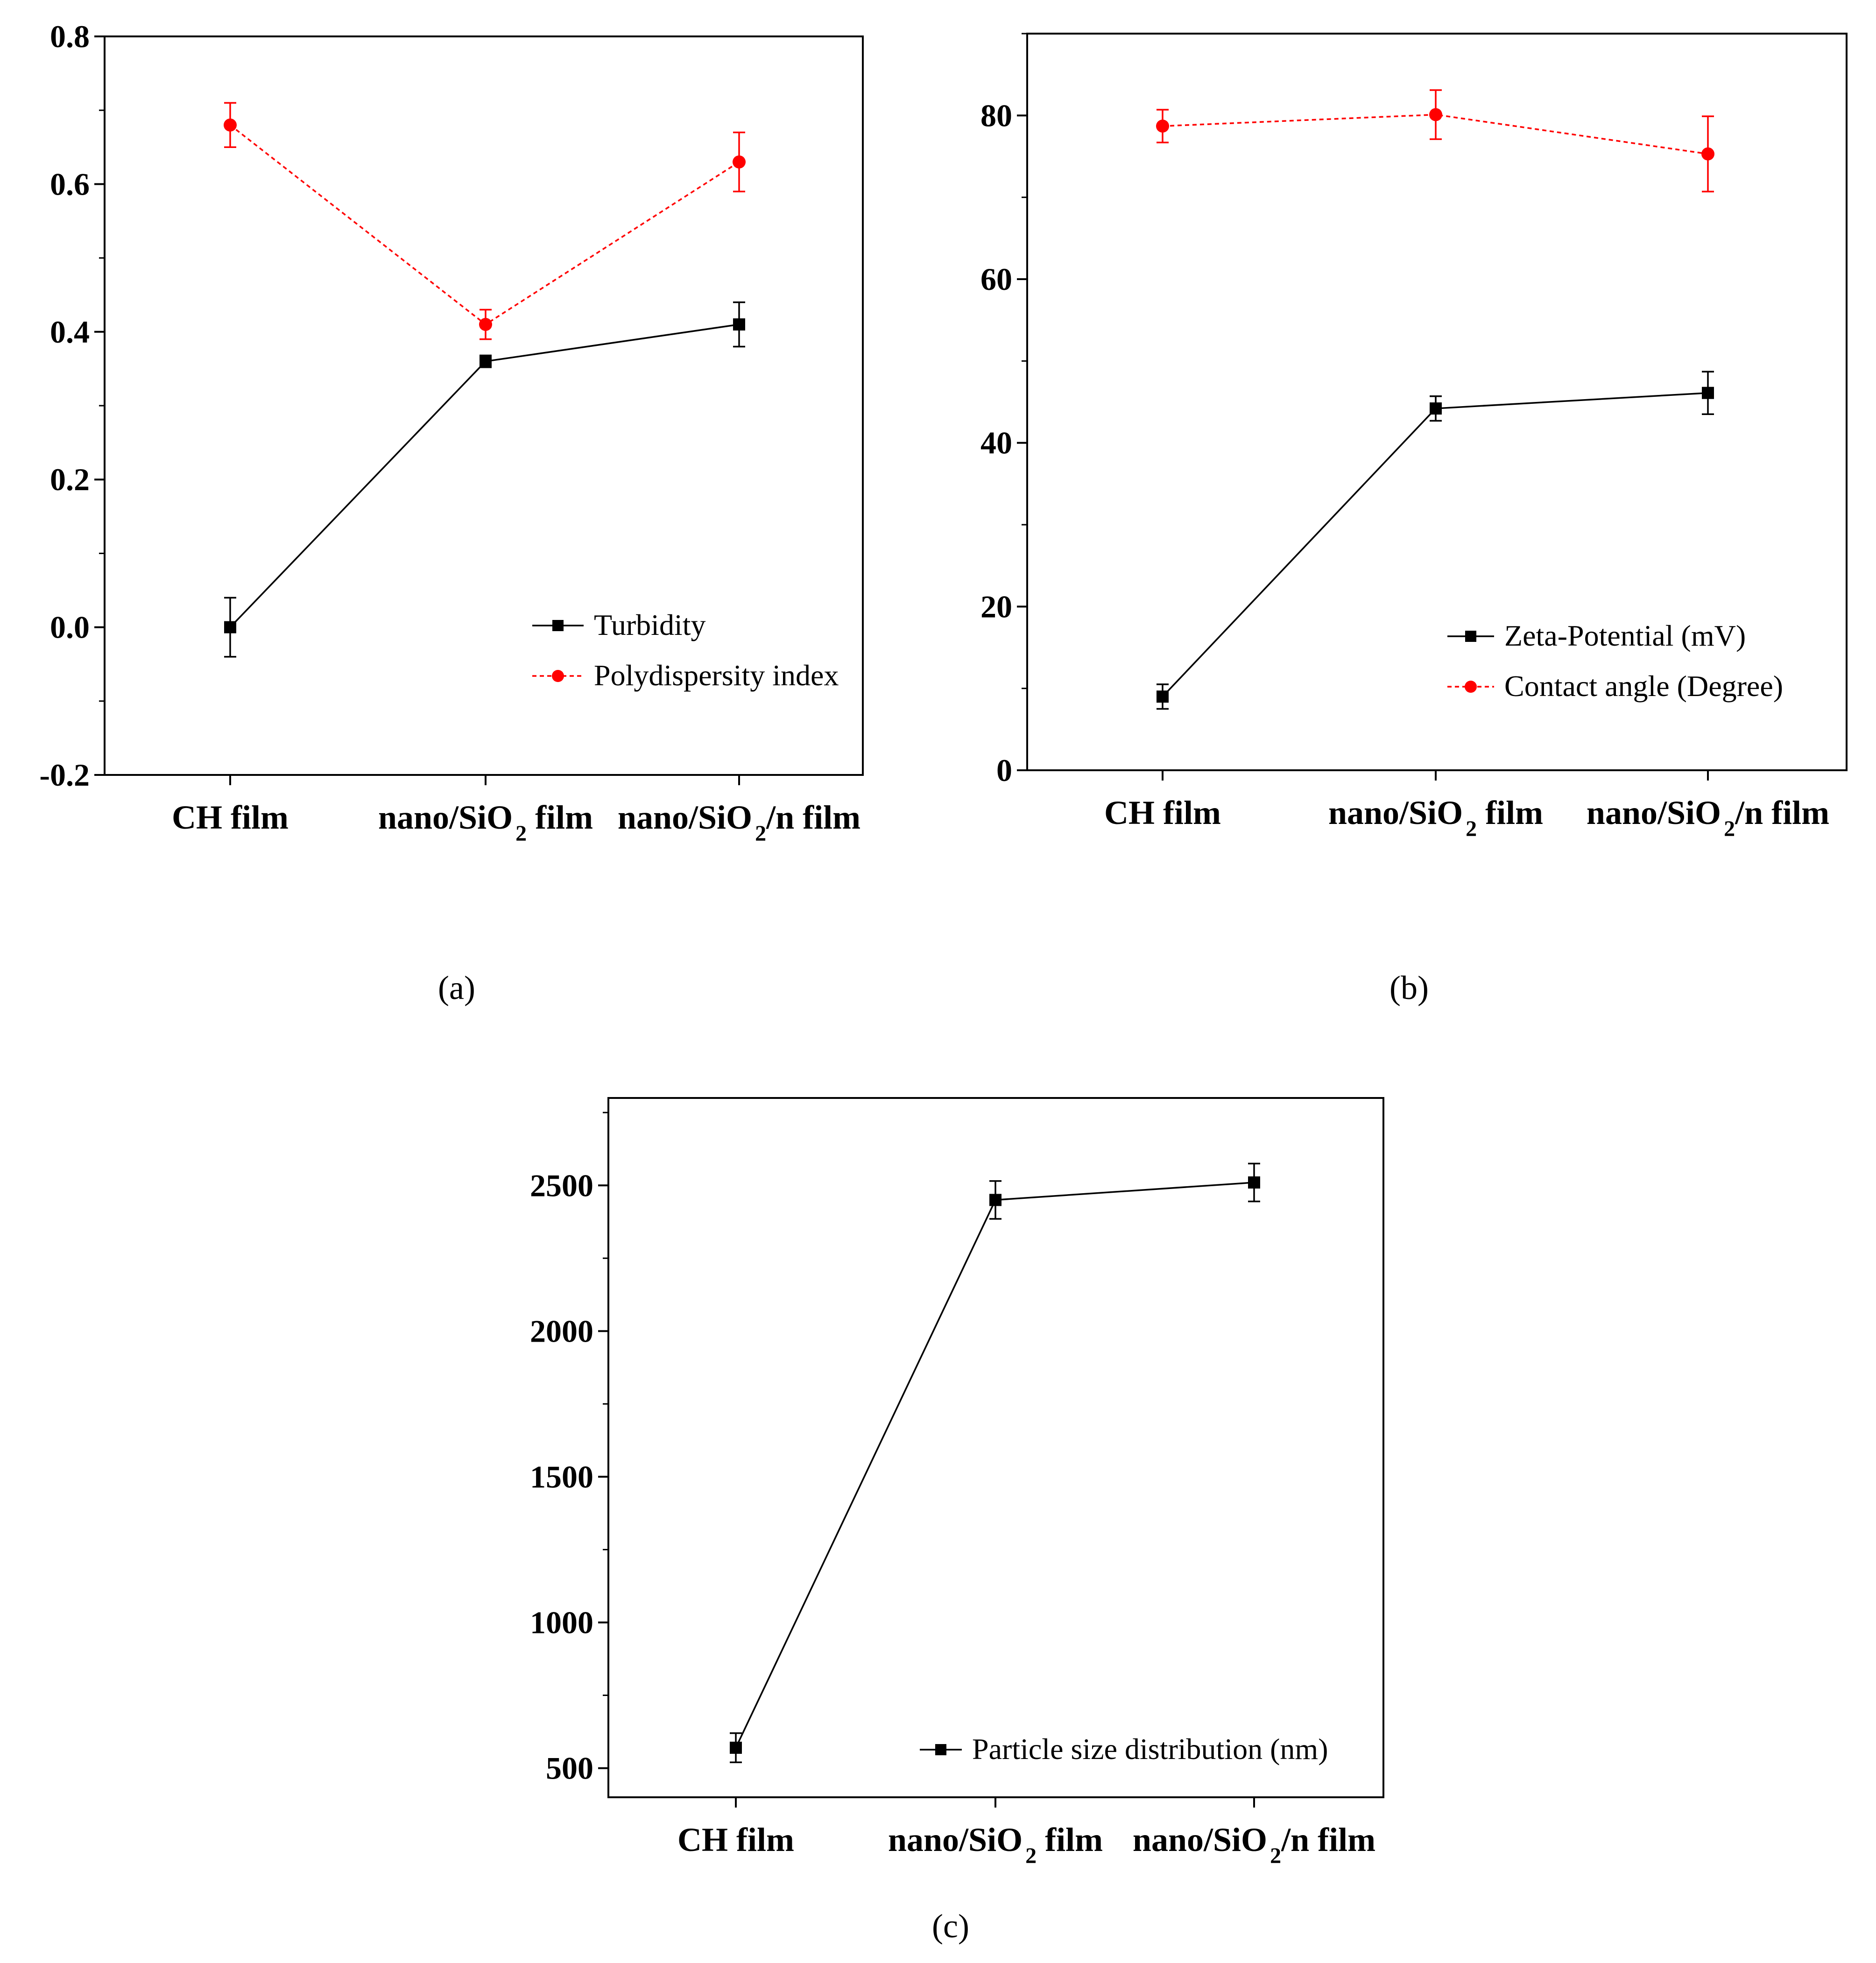  Describe the element at coordinates (70, 36) in the screenshot. I see `y-tick-label: 0.8` at that location.